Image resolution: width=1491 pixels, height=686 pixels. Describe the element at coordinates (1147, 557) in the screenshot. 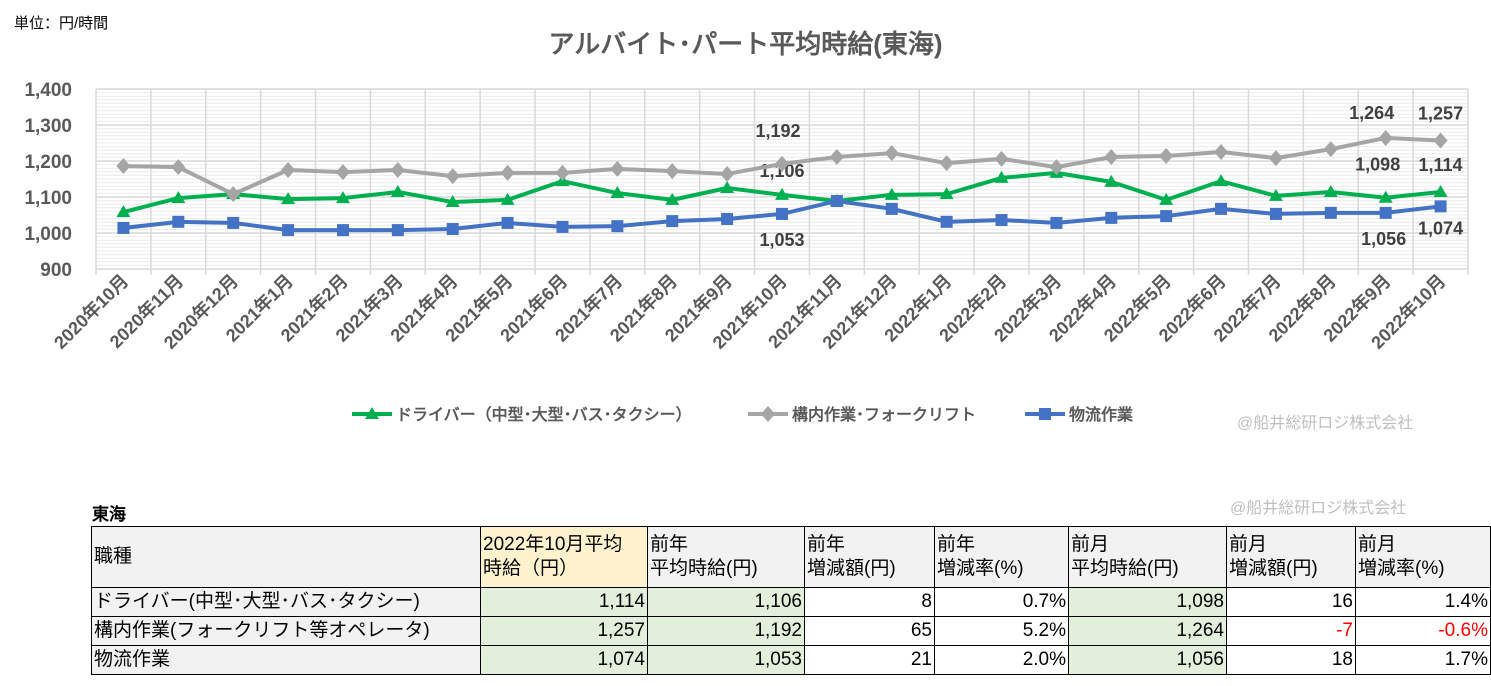

I see `column-header: 前月 平均時給(円)` at that location.